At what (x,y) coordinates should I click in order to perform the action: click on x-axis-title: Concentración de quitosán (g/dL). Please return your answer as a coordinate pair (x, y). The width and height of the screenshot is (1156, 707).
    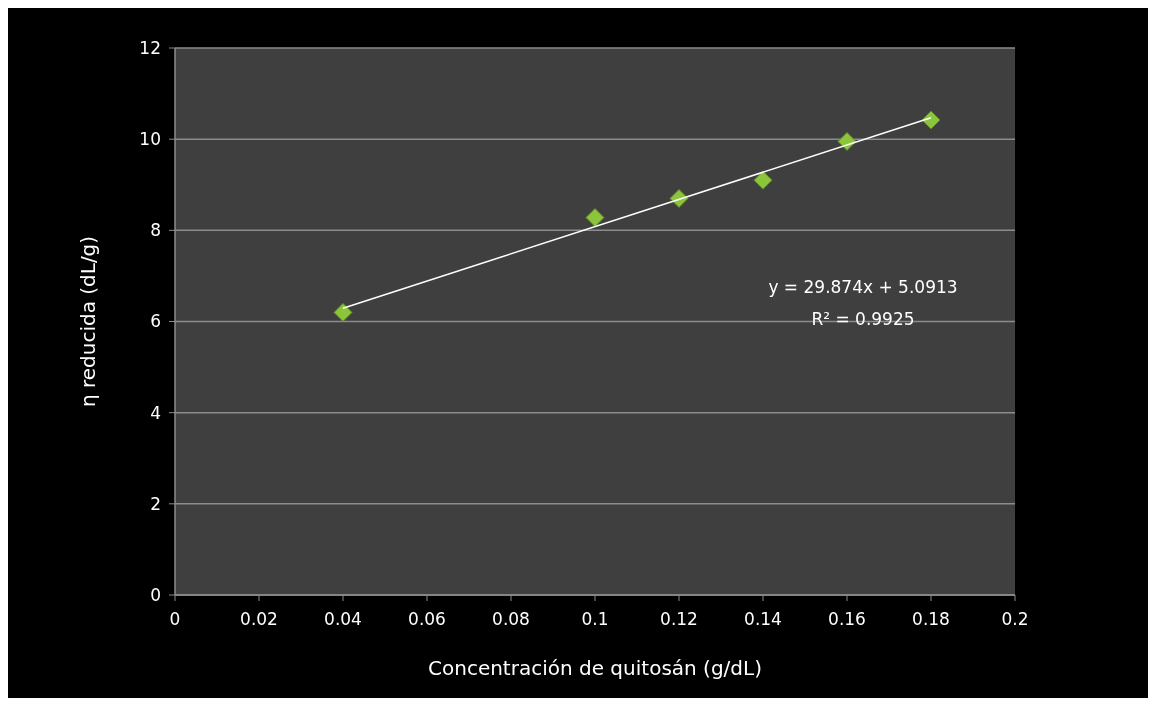
    Looking at the image, I should click on (595, 668).